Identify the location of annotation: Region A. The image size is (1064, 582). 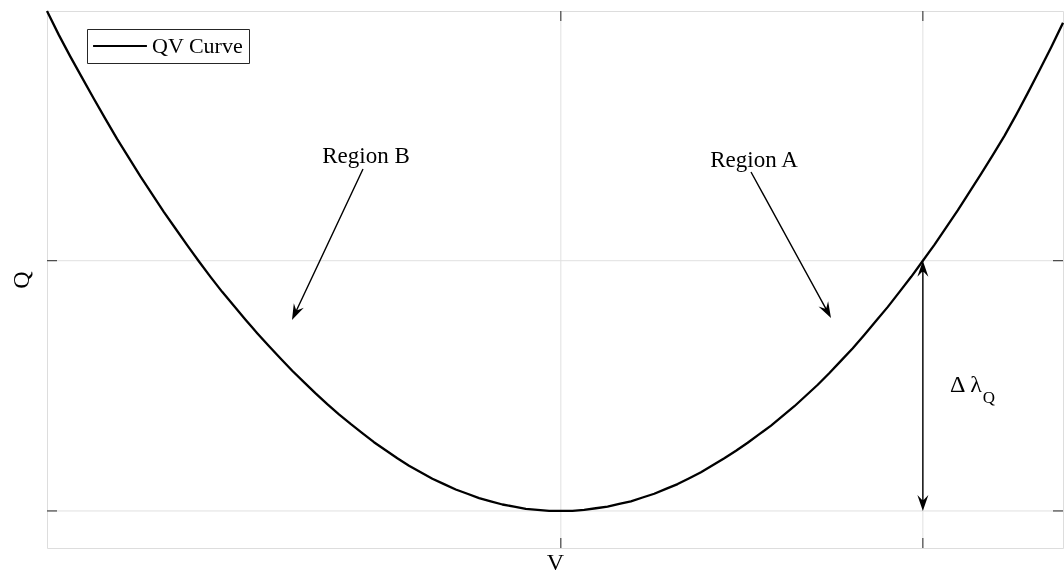
(754, 159).